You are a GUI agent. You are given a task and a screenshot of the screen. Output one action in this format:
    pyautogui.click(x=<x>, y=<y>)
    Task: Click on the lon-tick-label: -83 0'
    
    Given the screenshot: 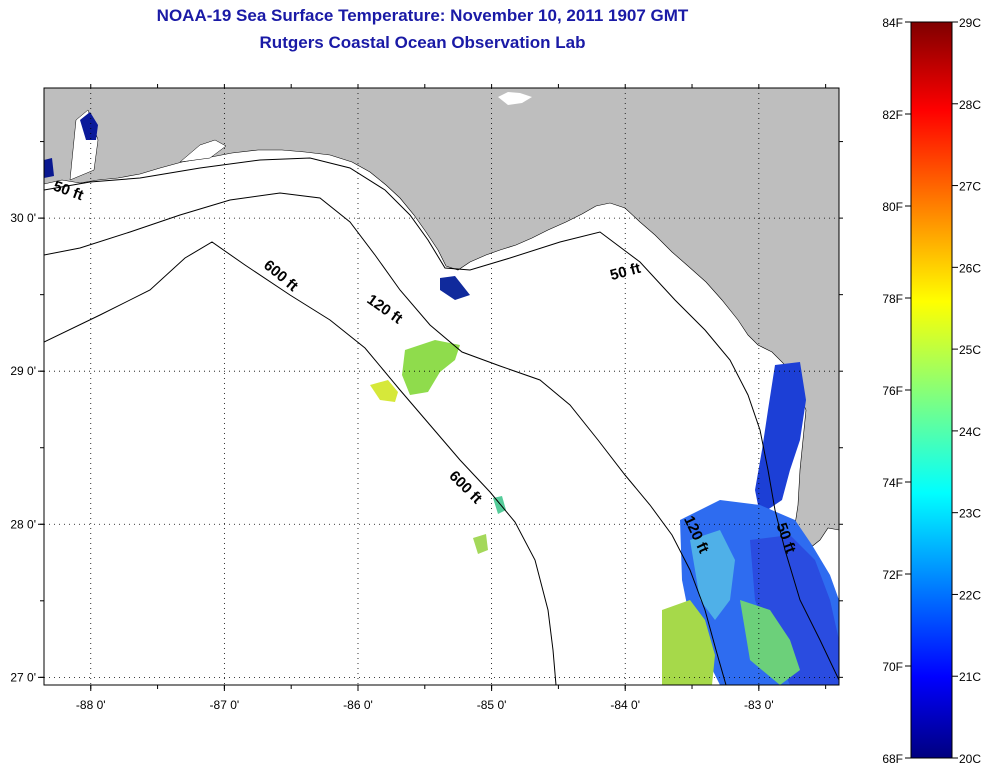 What is the action you would take?
    pyautogui.click(x=759, y=705)
    